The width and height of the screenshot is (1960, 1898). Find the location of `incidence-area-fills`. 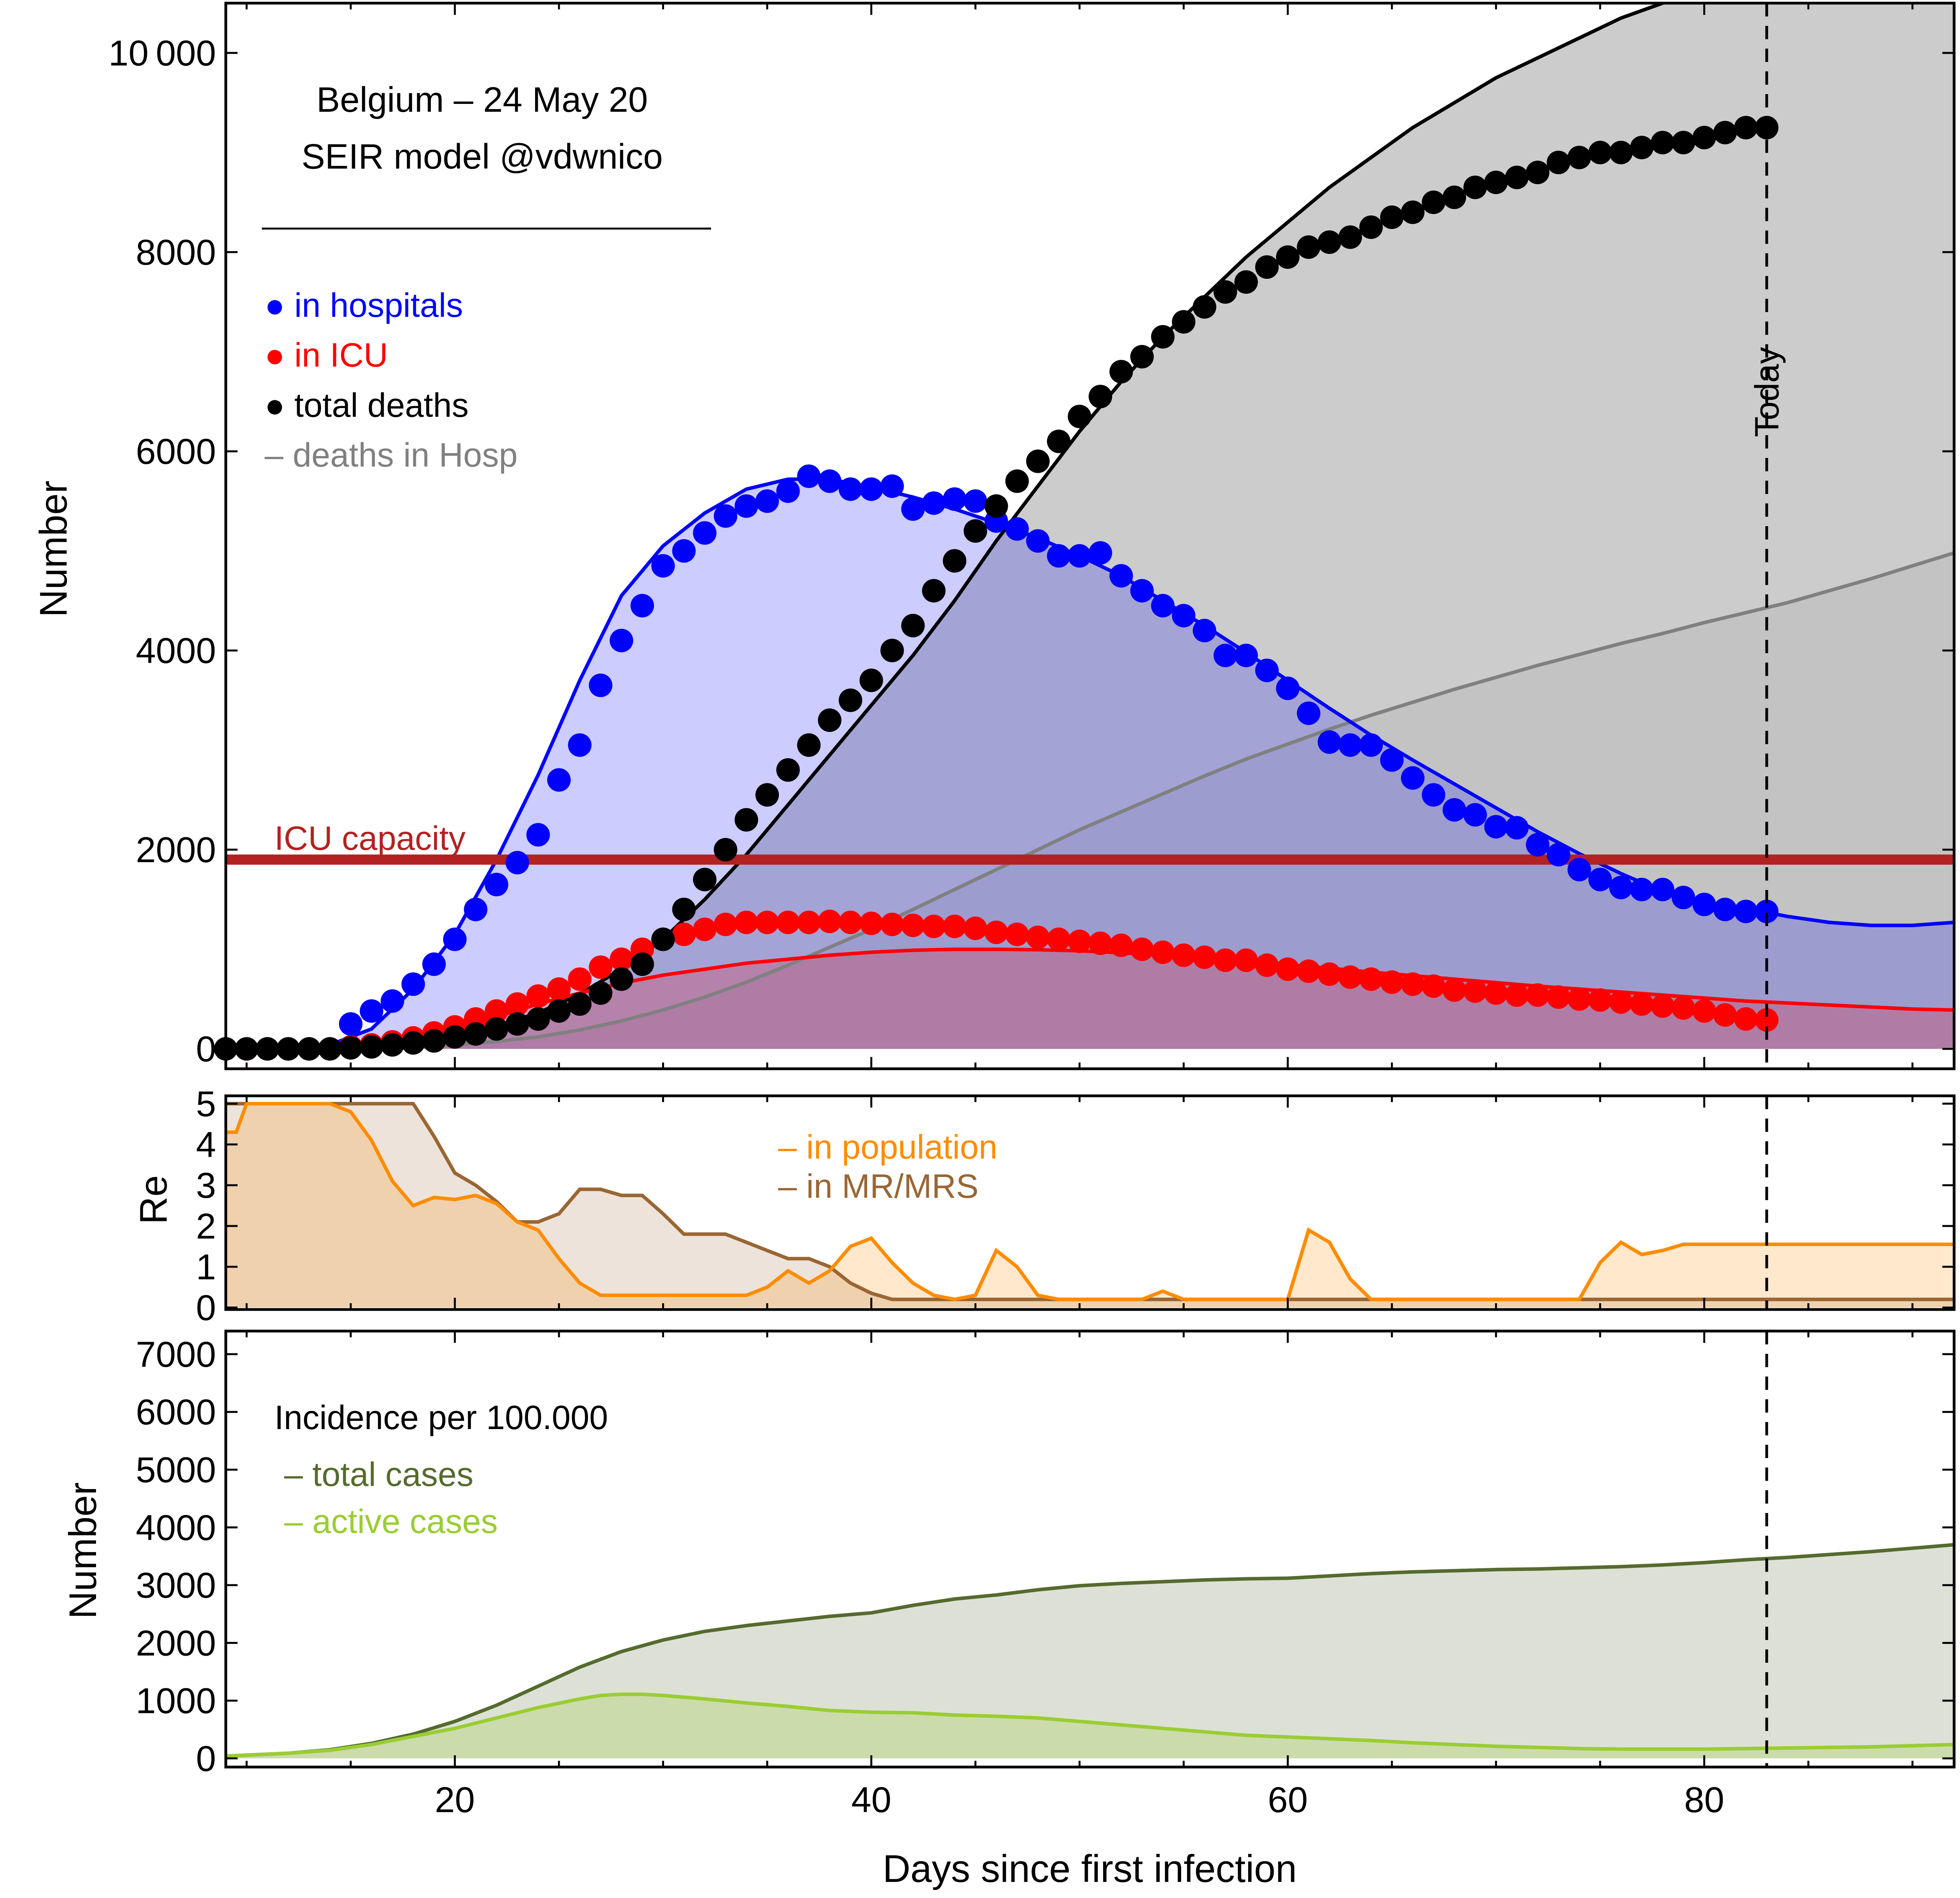

incidence-area-fills is located at coordinates (1090, 1651).